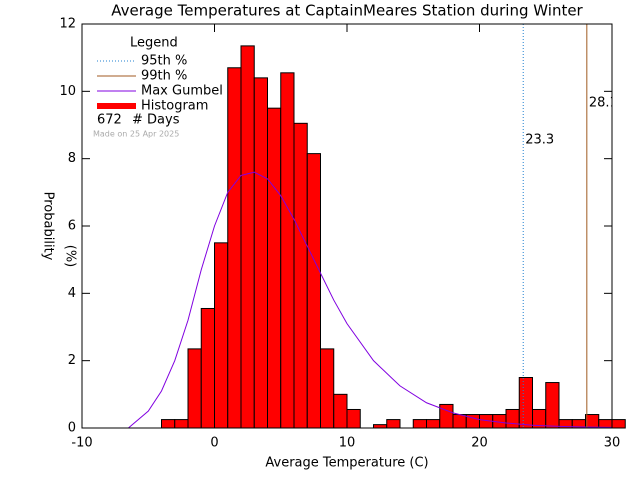  I want to click on x-tick-label: 30, so click(612, 443).